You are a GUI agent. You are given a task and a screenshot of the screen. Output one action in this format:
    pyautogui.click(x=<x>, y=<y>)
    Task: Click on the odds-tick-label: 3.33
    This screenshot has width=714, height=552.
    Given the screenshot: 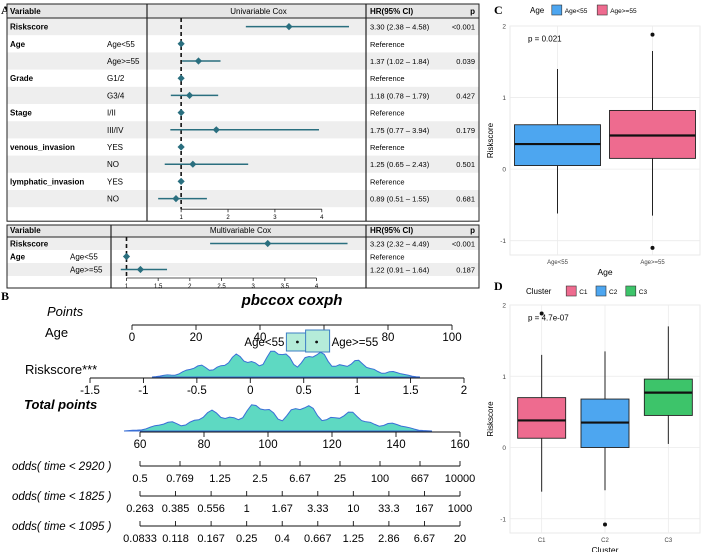 What is the action you would take?
    pyautogui.click(x=317, y=509)
    